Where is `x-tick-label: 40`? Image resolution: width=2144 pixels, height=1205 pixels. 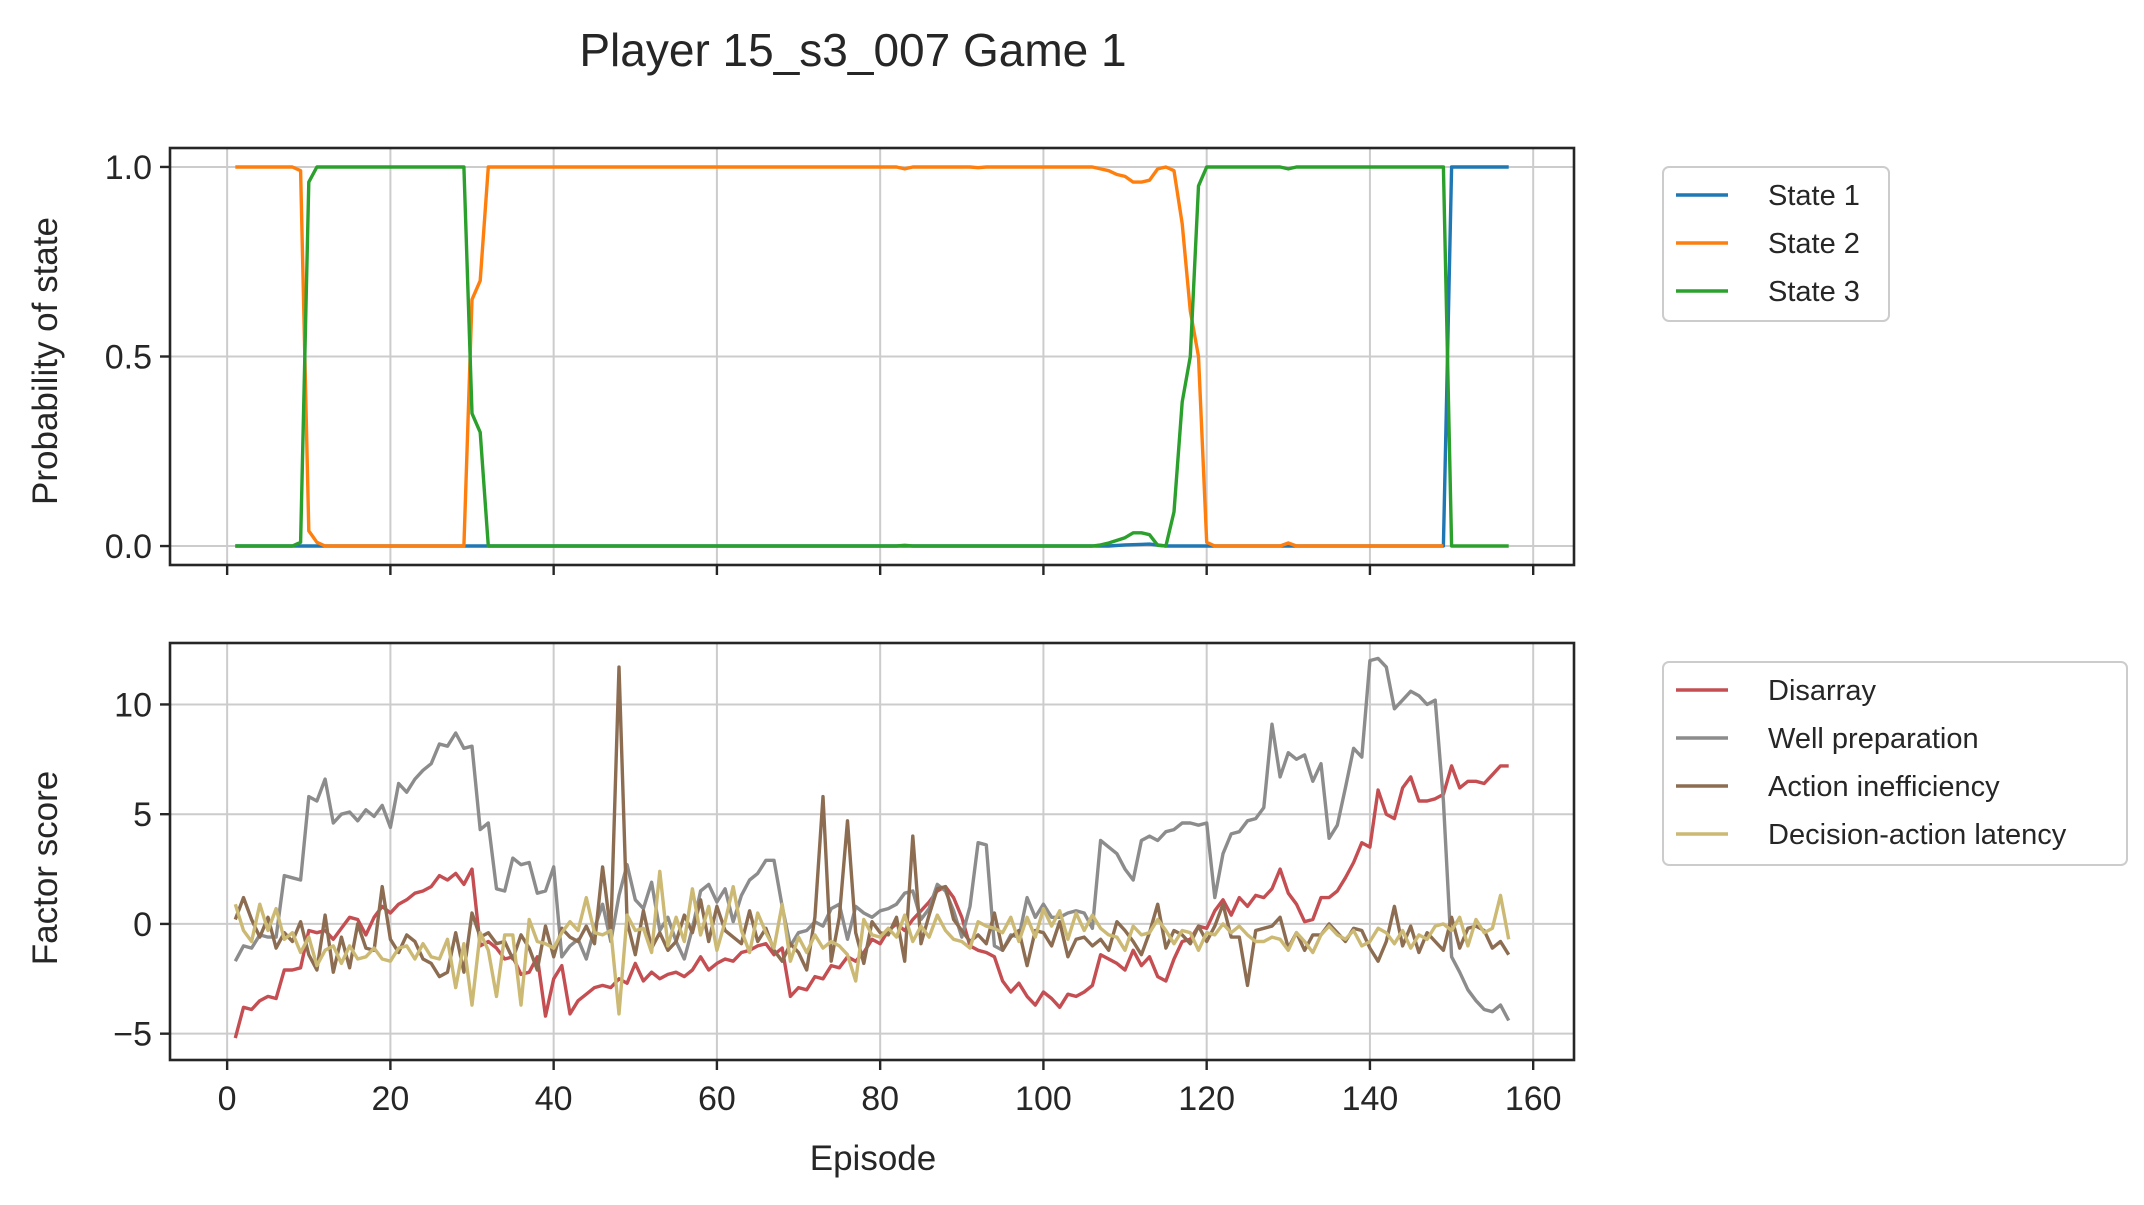 x-tick-label: 40 is located at coordinates (554, 1099).